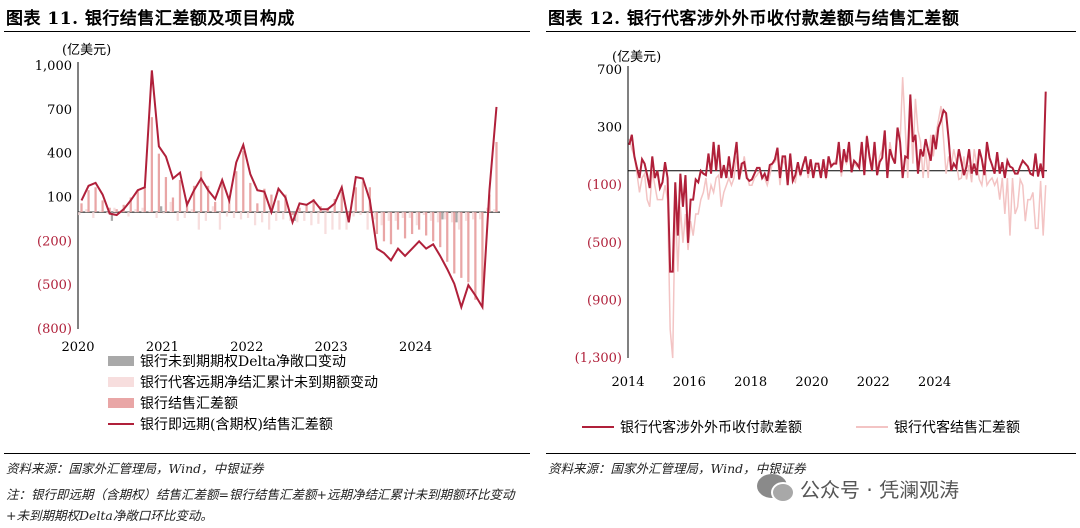 This screenshot has height=528, width=1080. What do you see at coordinates (54, 329) in the screenshot?
I see `left-y-tick-label: (800)` at bounding box center [54, 329].